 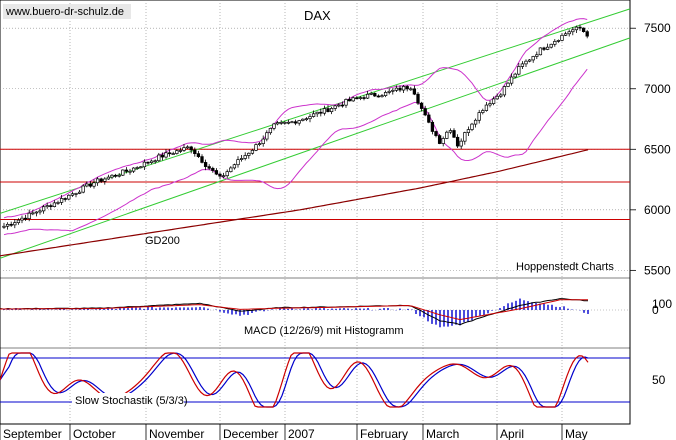 I want to click on price-tick-label: 5500, so click(x=657, y=270).